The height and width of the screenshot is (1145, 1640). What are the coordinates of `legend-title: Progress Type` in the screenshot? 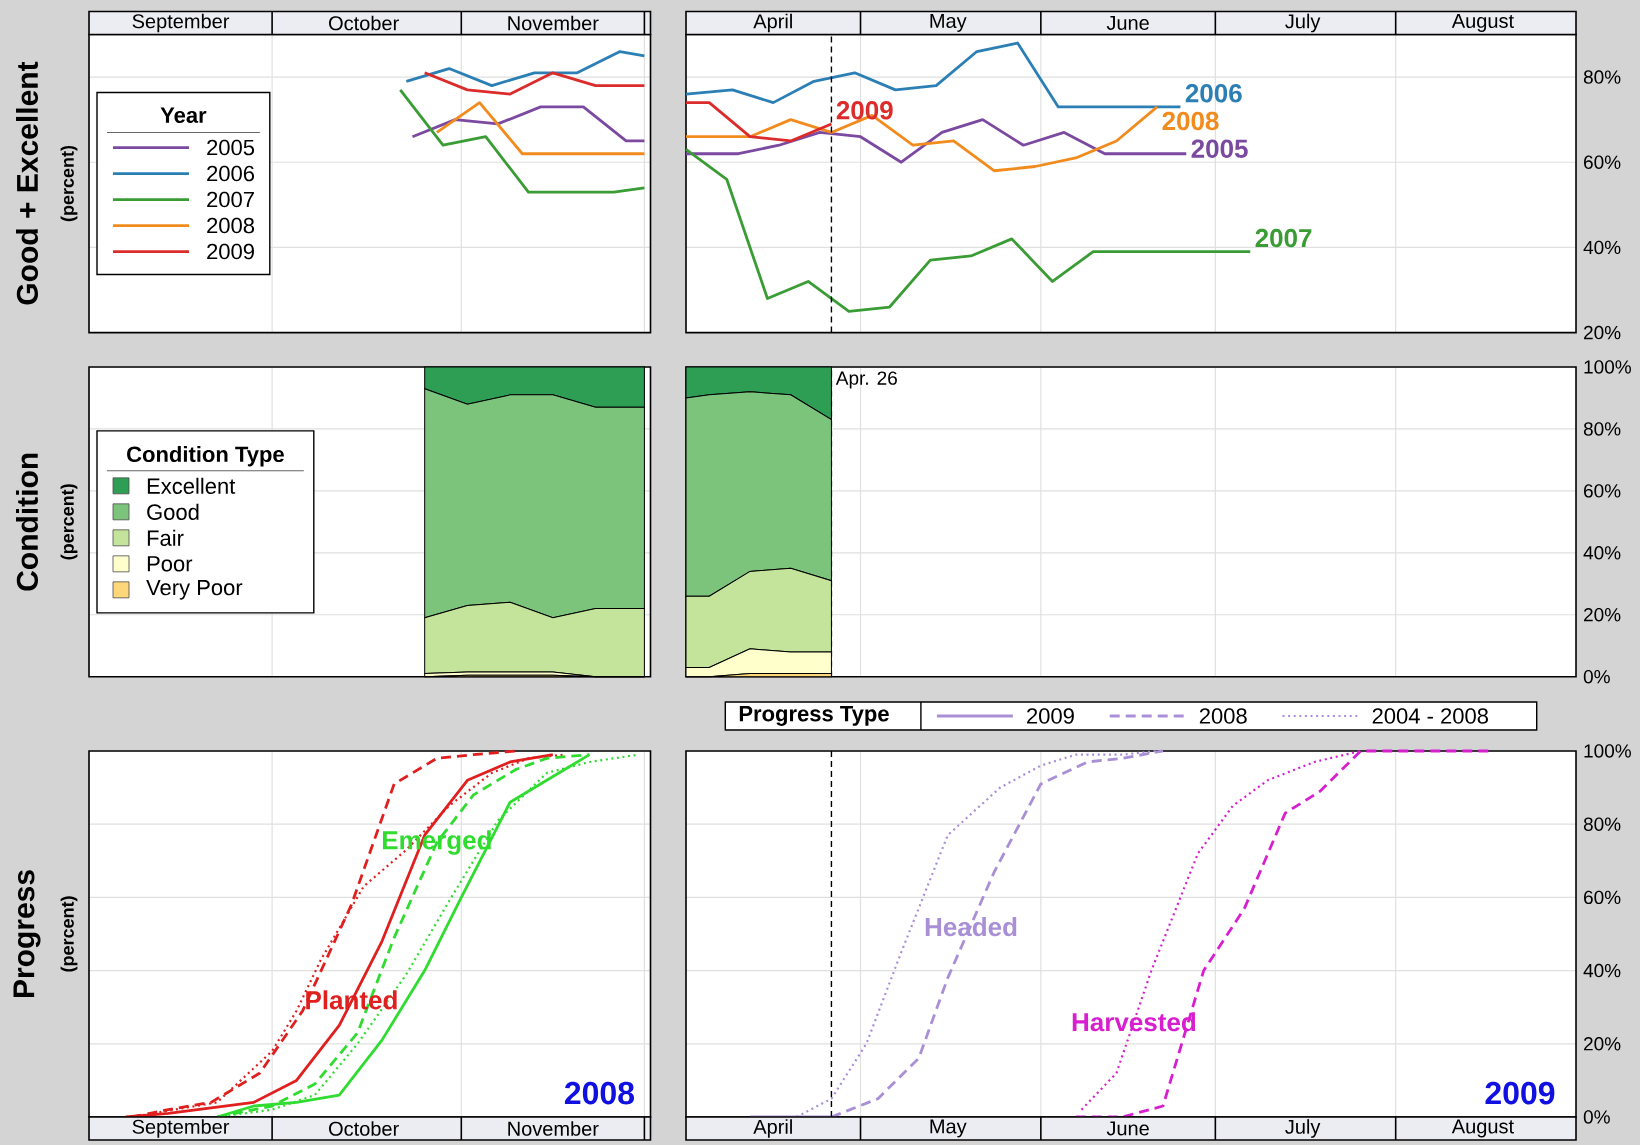 It's located at (814, 716).